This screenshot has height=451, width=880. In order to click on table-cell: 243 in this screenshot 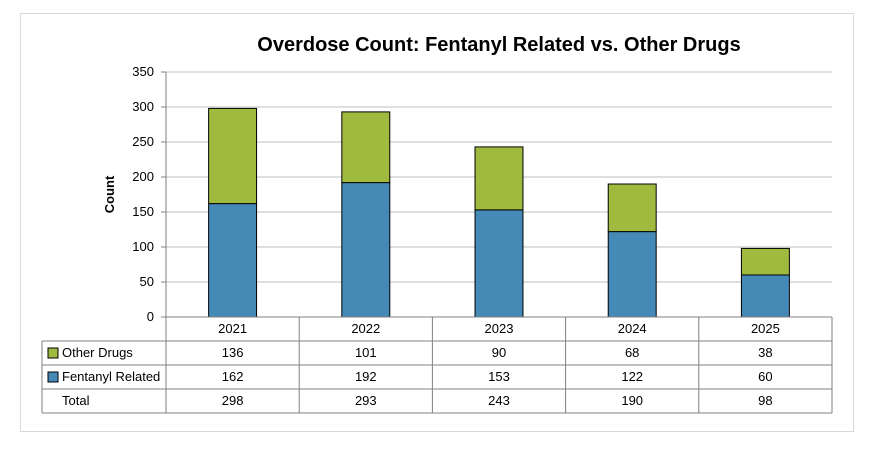, I will do `click(499, 400)`.